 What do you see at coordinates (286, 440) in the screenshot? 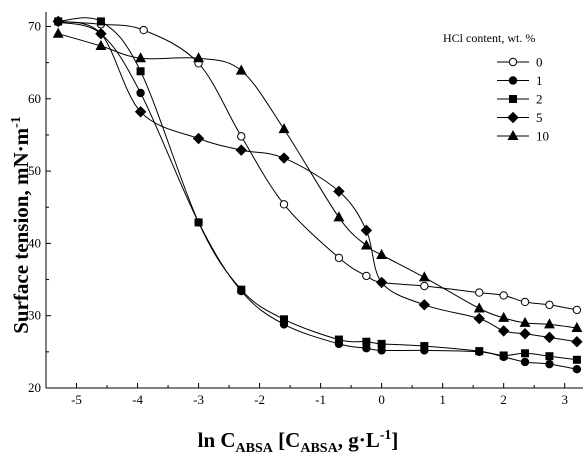
I see `x-axis-title-middle: [C` at bounding box center [286, 440].